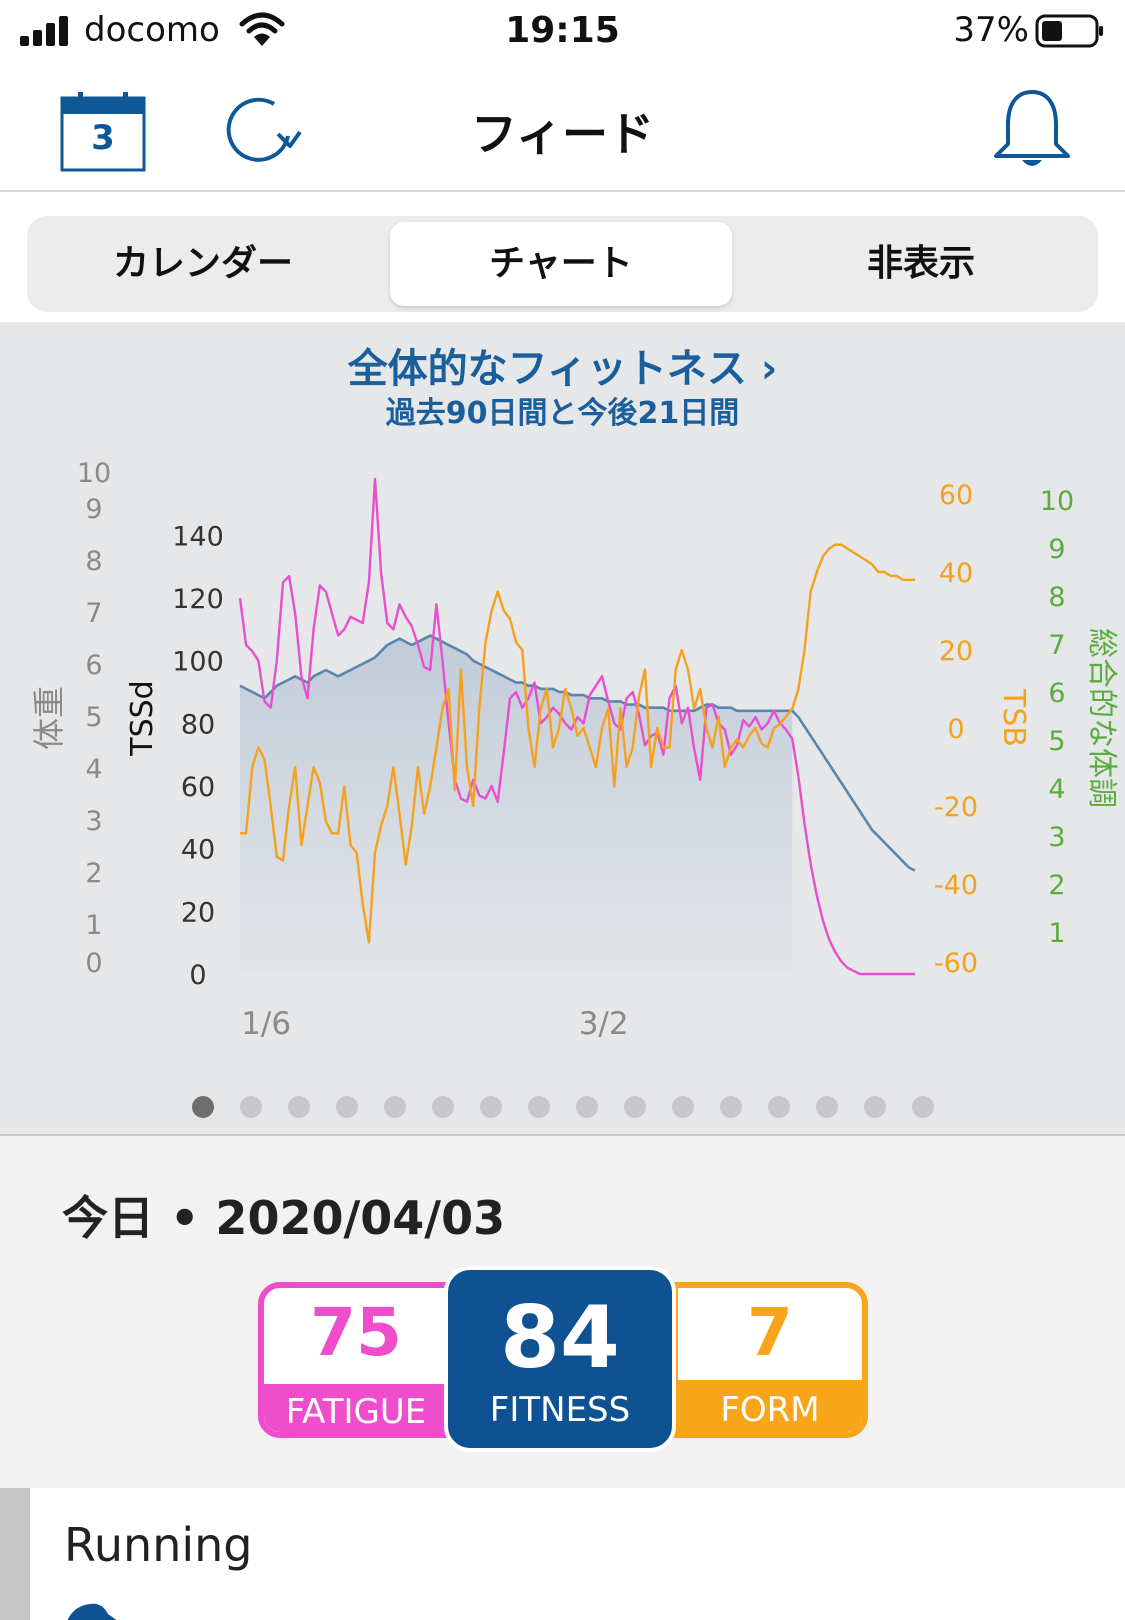 The image size is (1125, 1620). What do you see at coordinates (49, 718) in the screenshot?
I see `weight-axis-label: 体重` at bounding box center [49, 718].